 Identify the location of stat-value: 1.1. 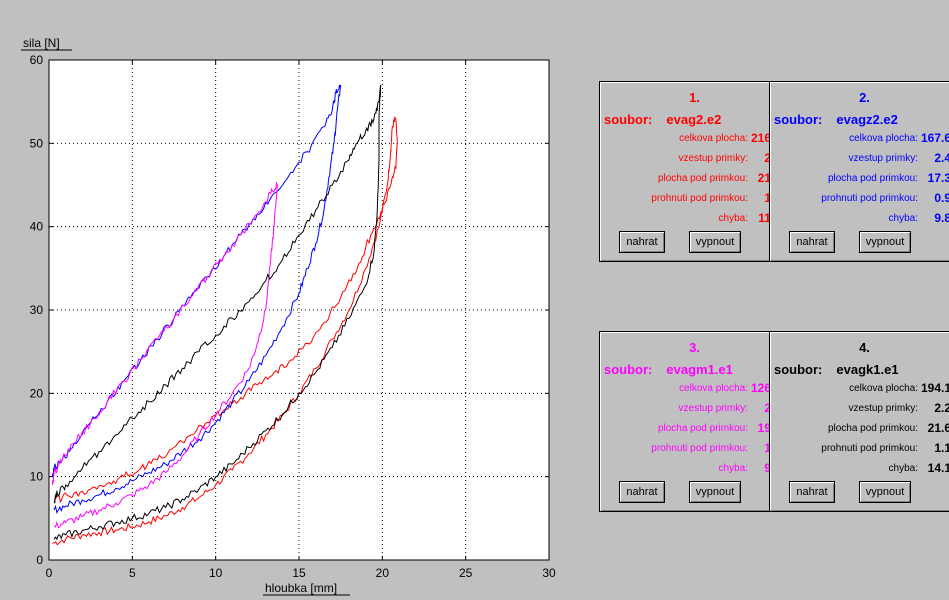
(941, 448).